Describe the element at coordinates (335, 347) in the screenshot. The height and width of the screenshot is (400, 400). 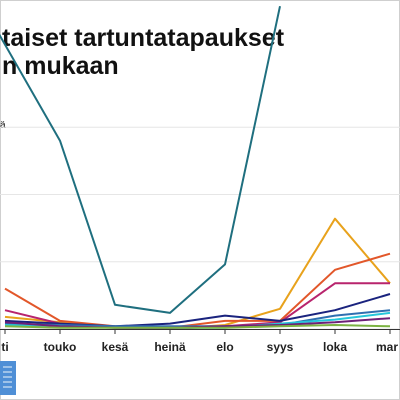
I see `x-tick-label: loka` at that location.